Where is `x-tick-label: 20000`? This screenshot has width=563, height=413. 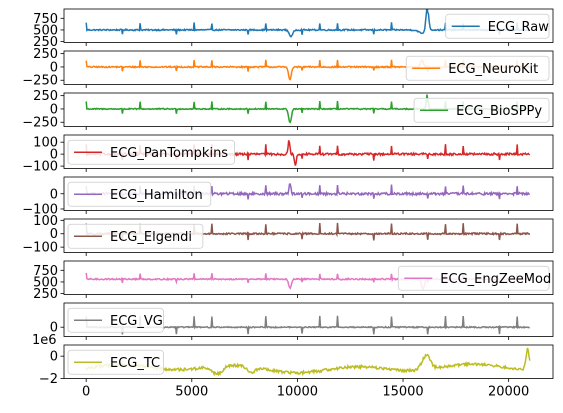
x-tick-label: 20000 is located at coordinates (508, 392).